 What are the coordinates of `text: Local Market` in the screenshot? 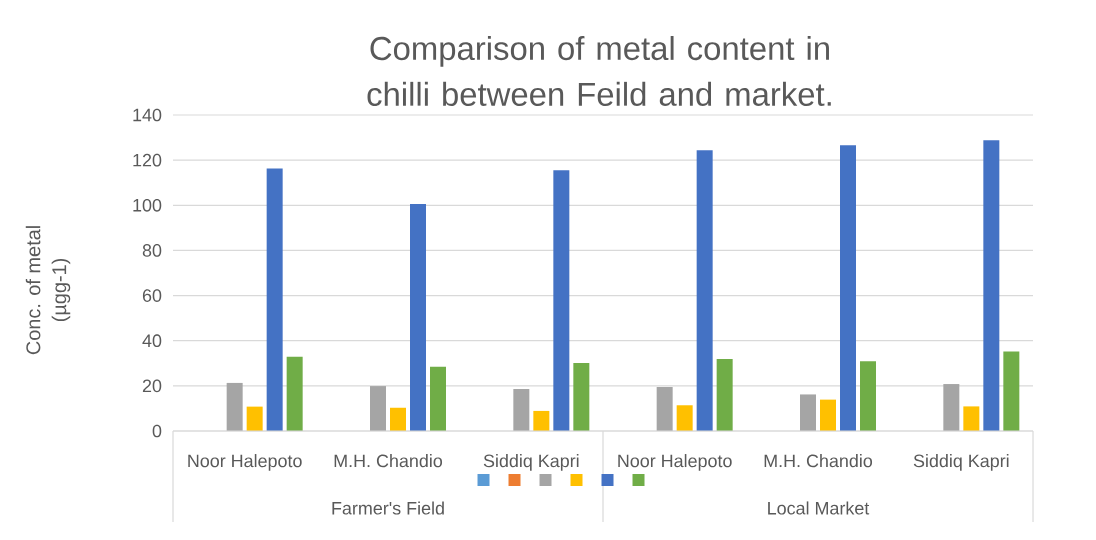 It's located at (819, 508).